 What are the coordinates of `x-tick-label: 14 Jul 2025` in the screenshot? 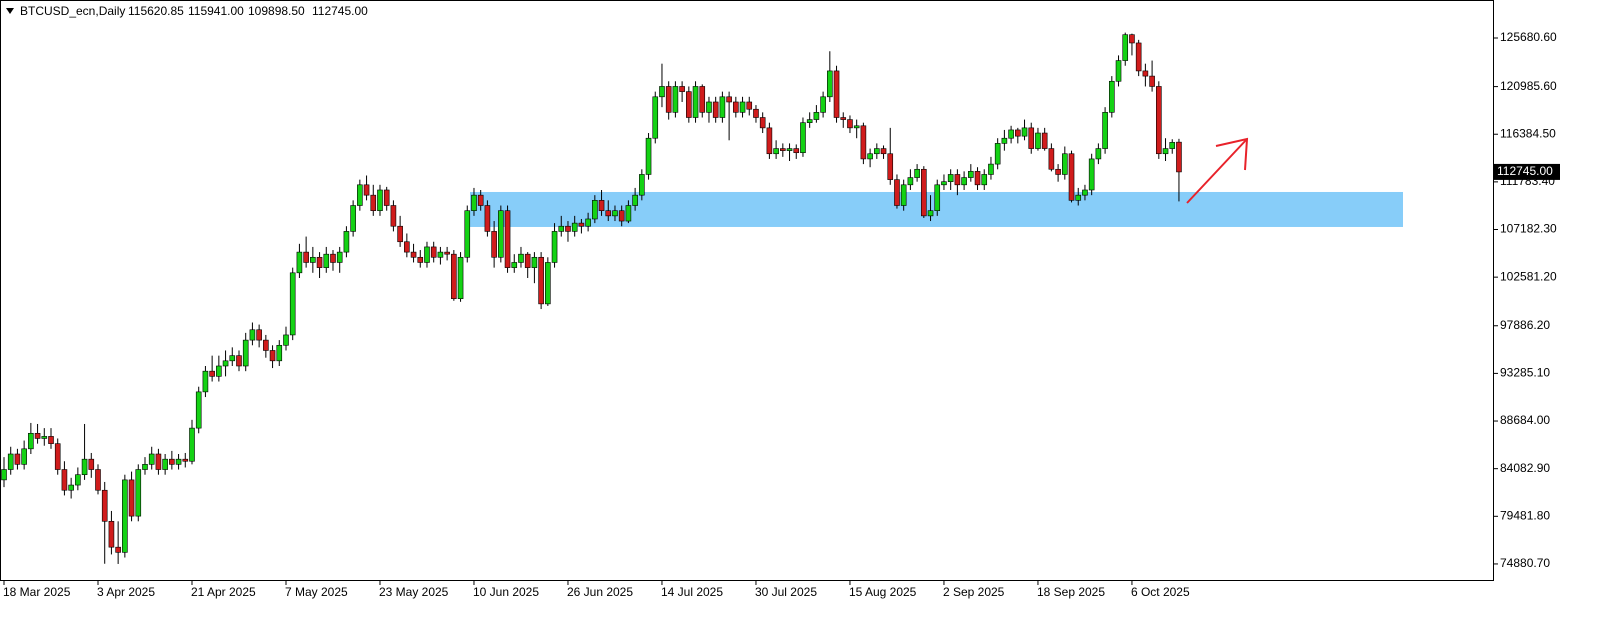 It's located at (692, 592).